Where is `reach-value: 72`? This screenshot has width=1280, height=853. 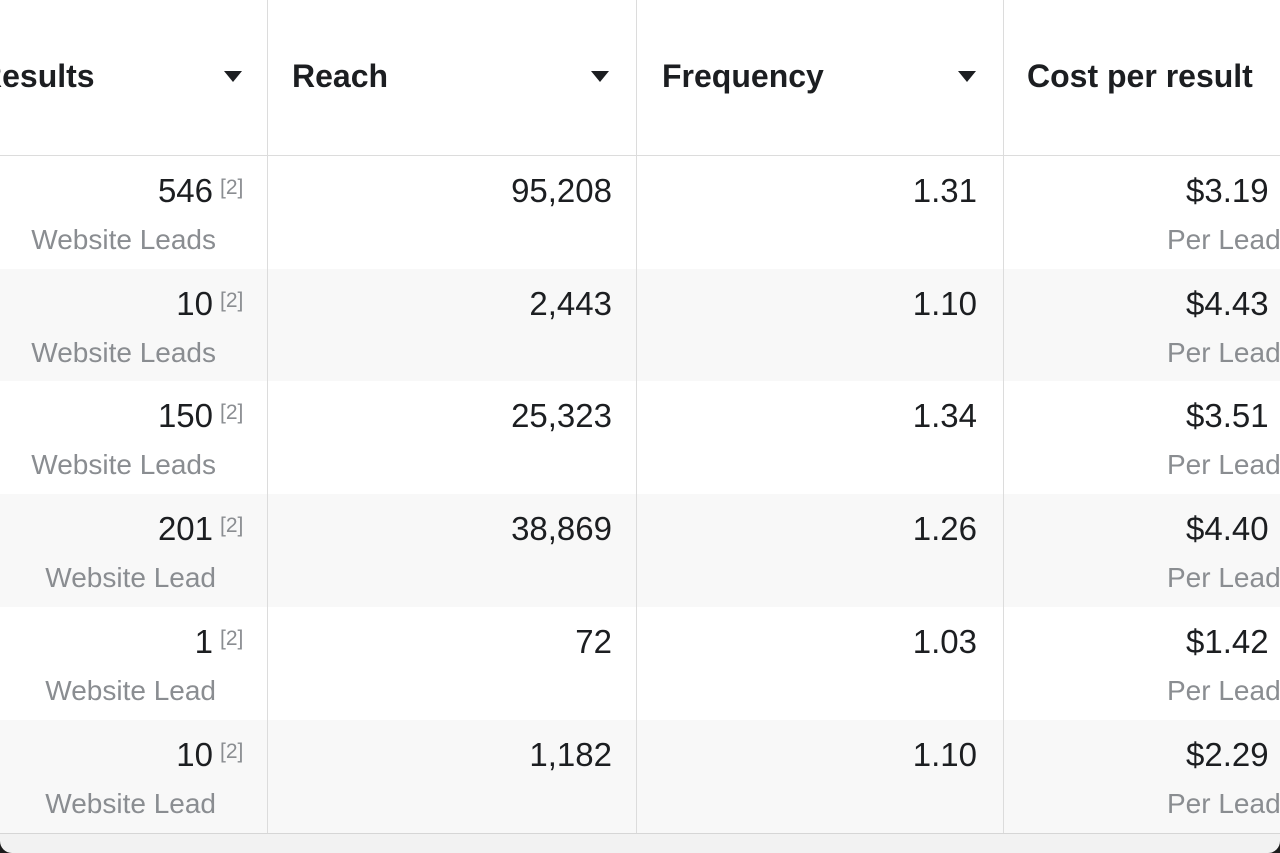
reach-value: 72 is located at coordinates (593, 641).